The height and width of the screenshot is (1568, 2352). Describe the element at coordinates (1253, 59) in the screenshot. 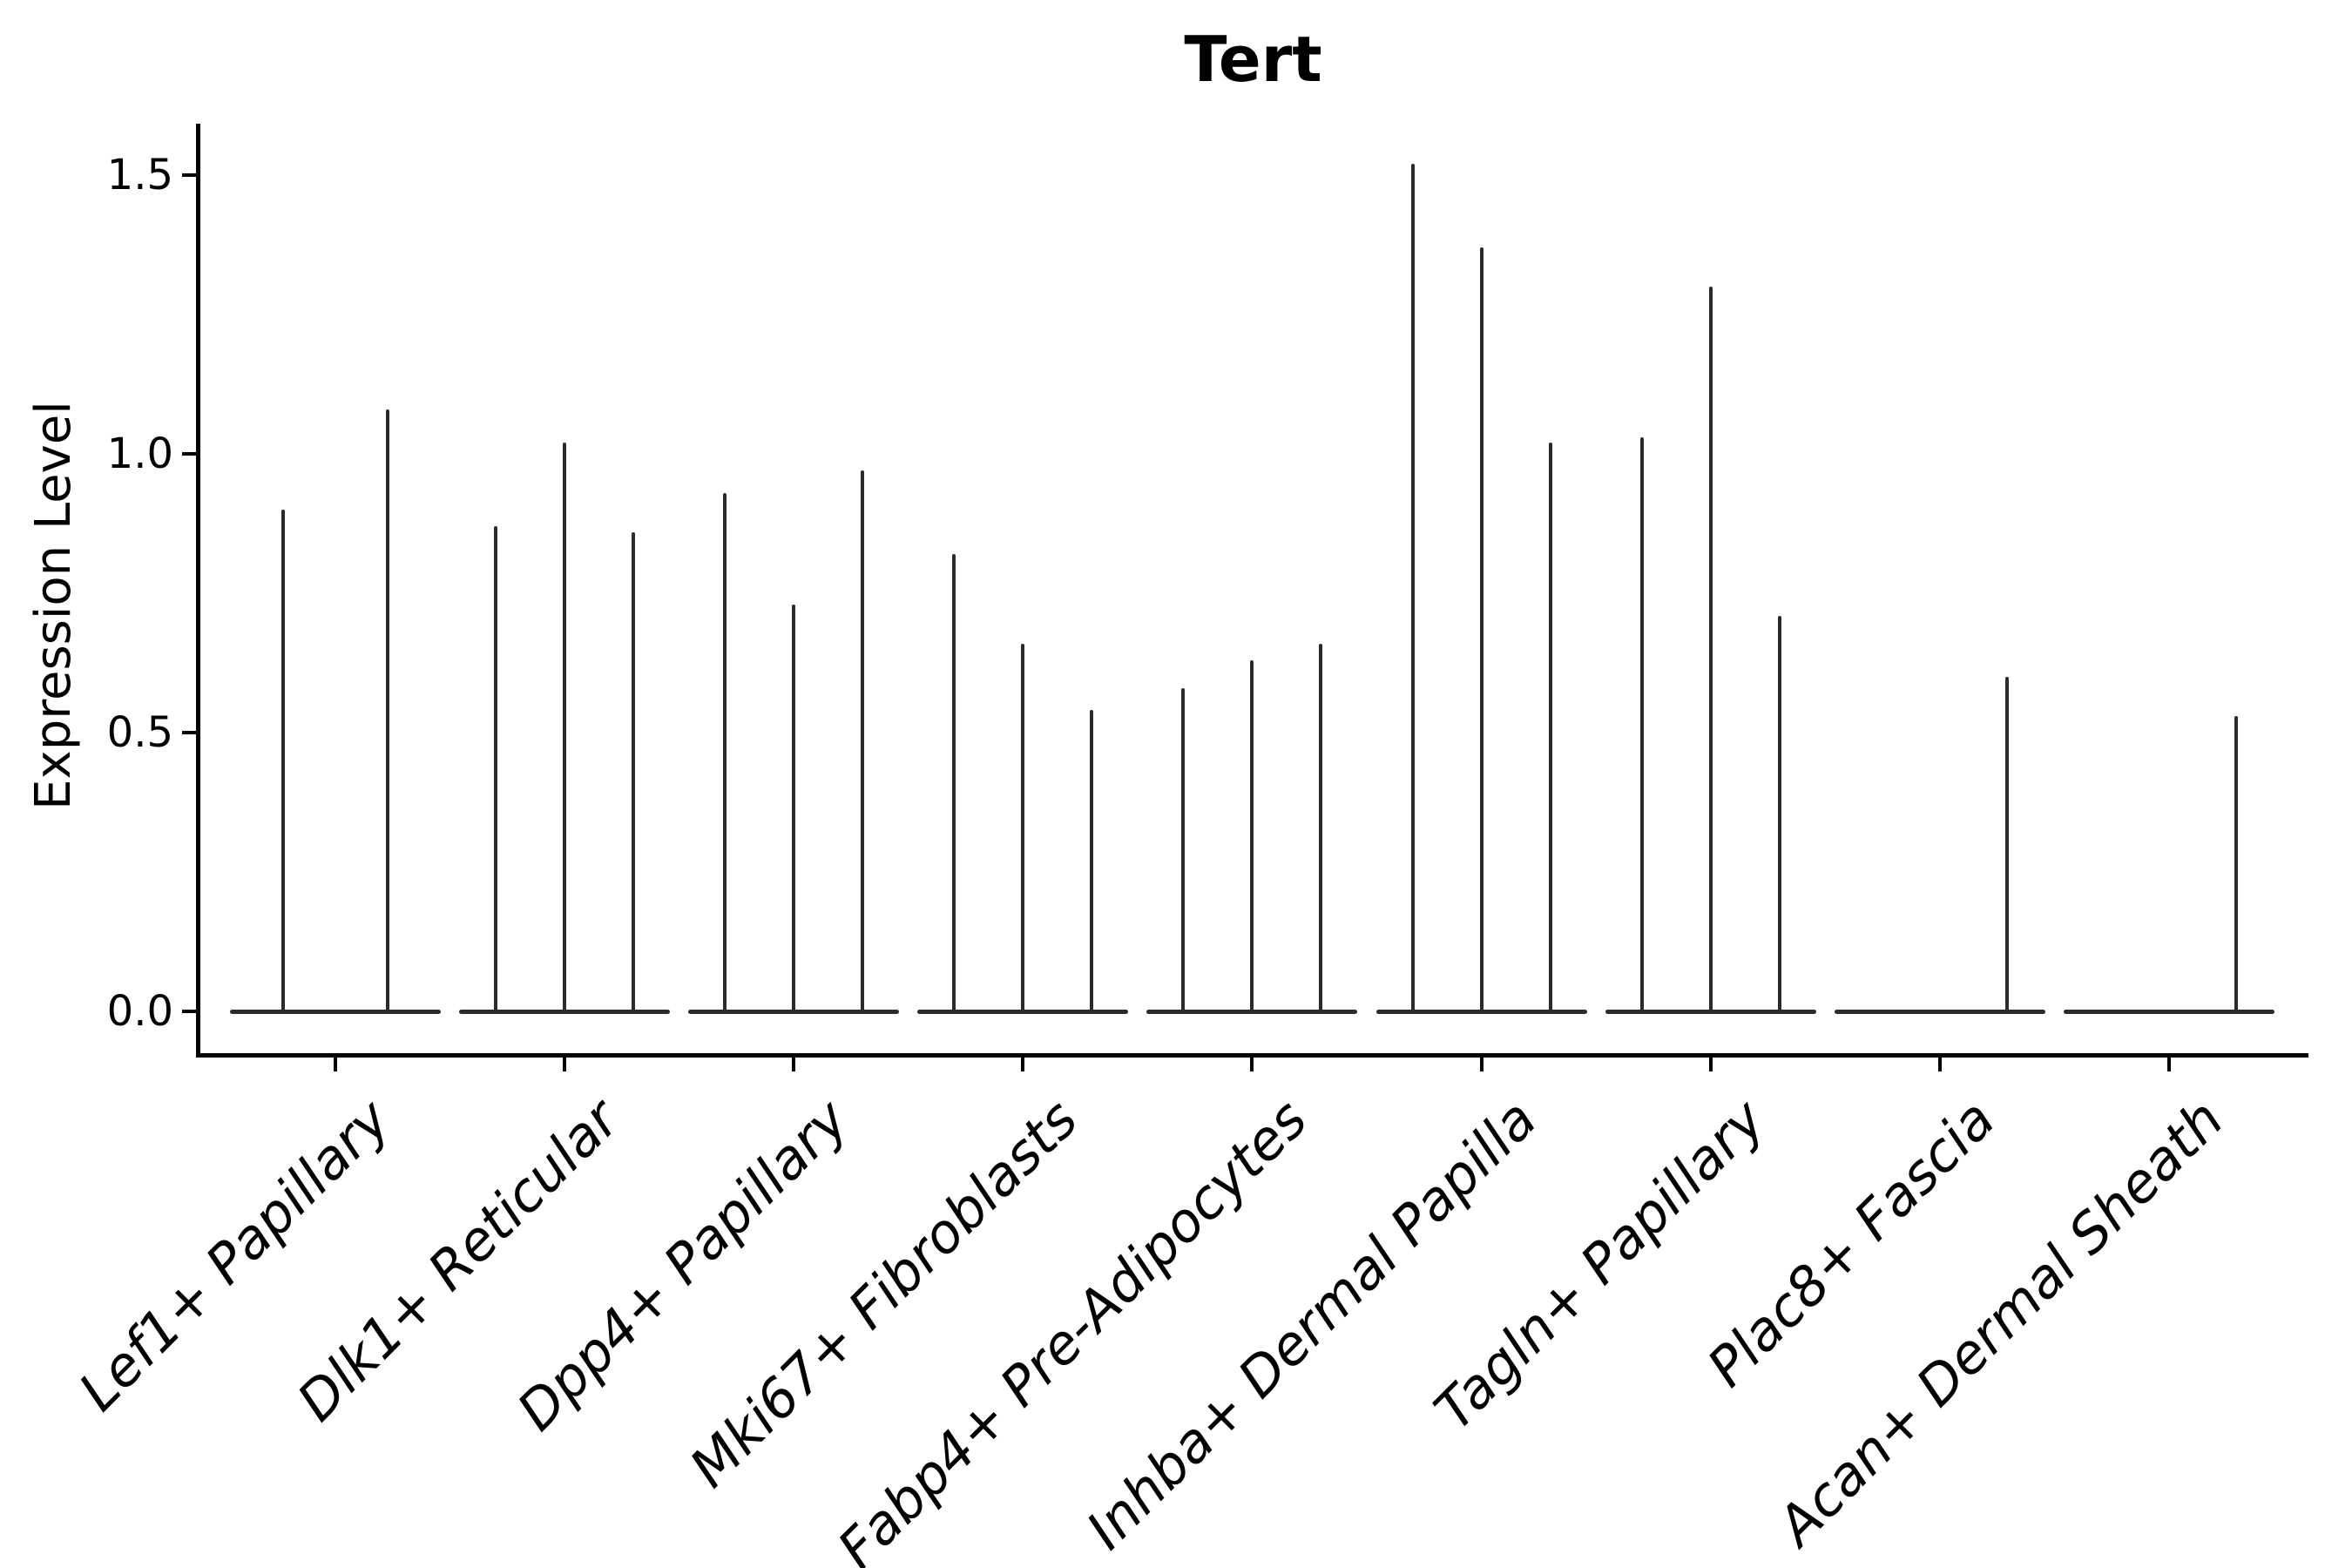

I see `chart-title: Tert` at that location.